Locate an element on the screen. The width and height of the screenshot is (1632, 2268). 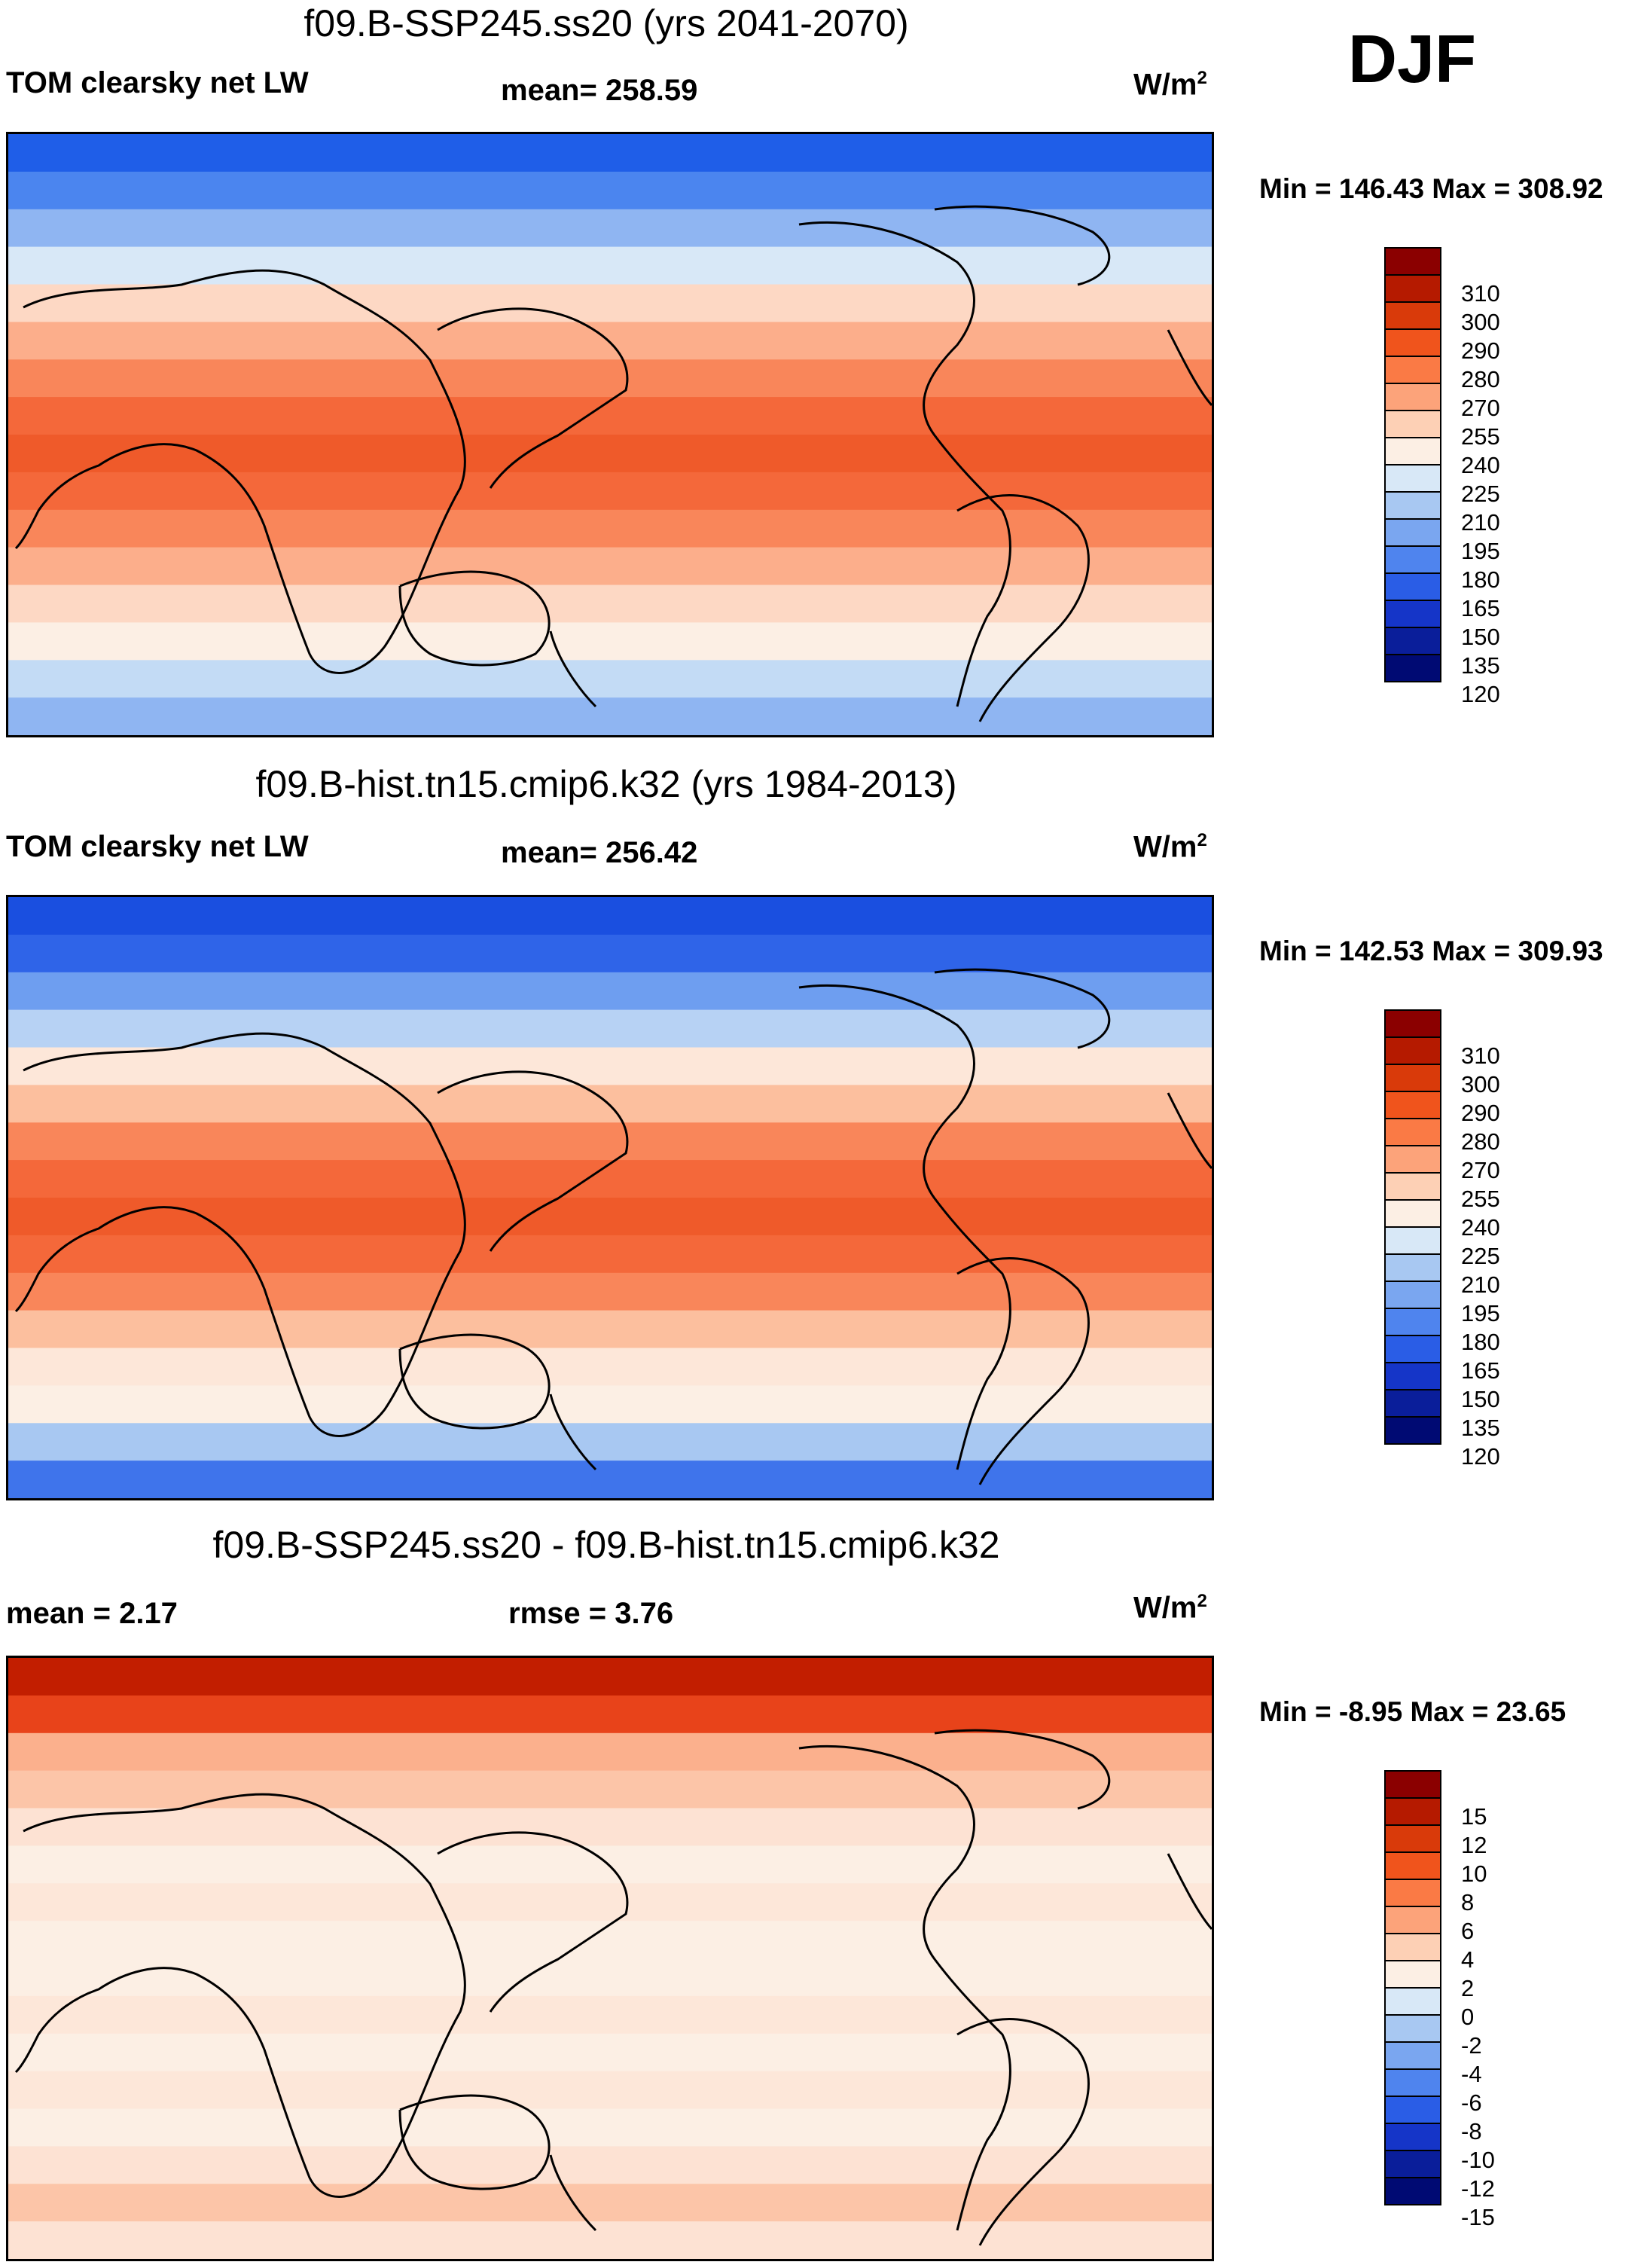
colorbar-tick-label: 195 is located at coordinates (1480, 551).